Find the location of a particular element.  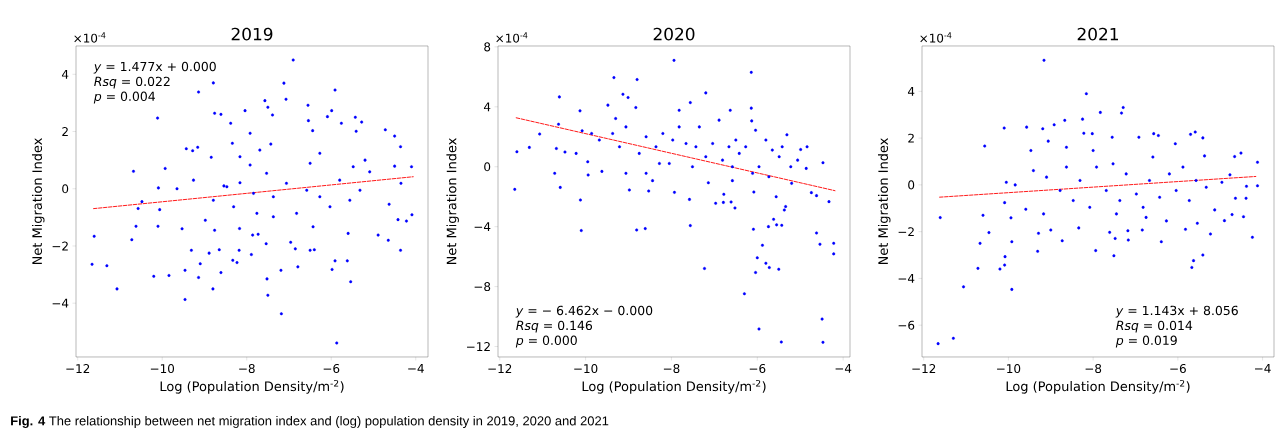

annotation: y = − 6.462x − 0.000 is located at coordinates (584, 311).